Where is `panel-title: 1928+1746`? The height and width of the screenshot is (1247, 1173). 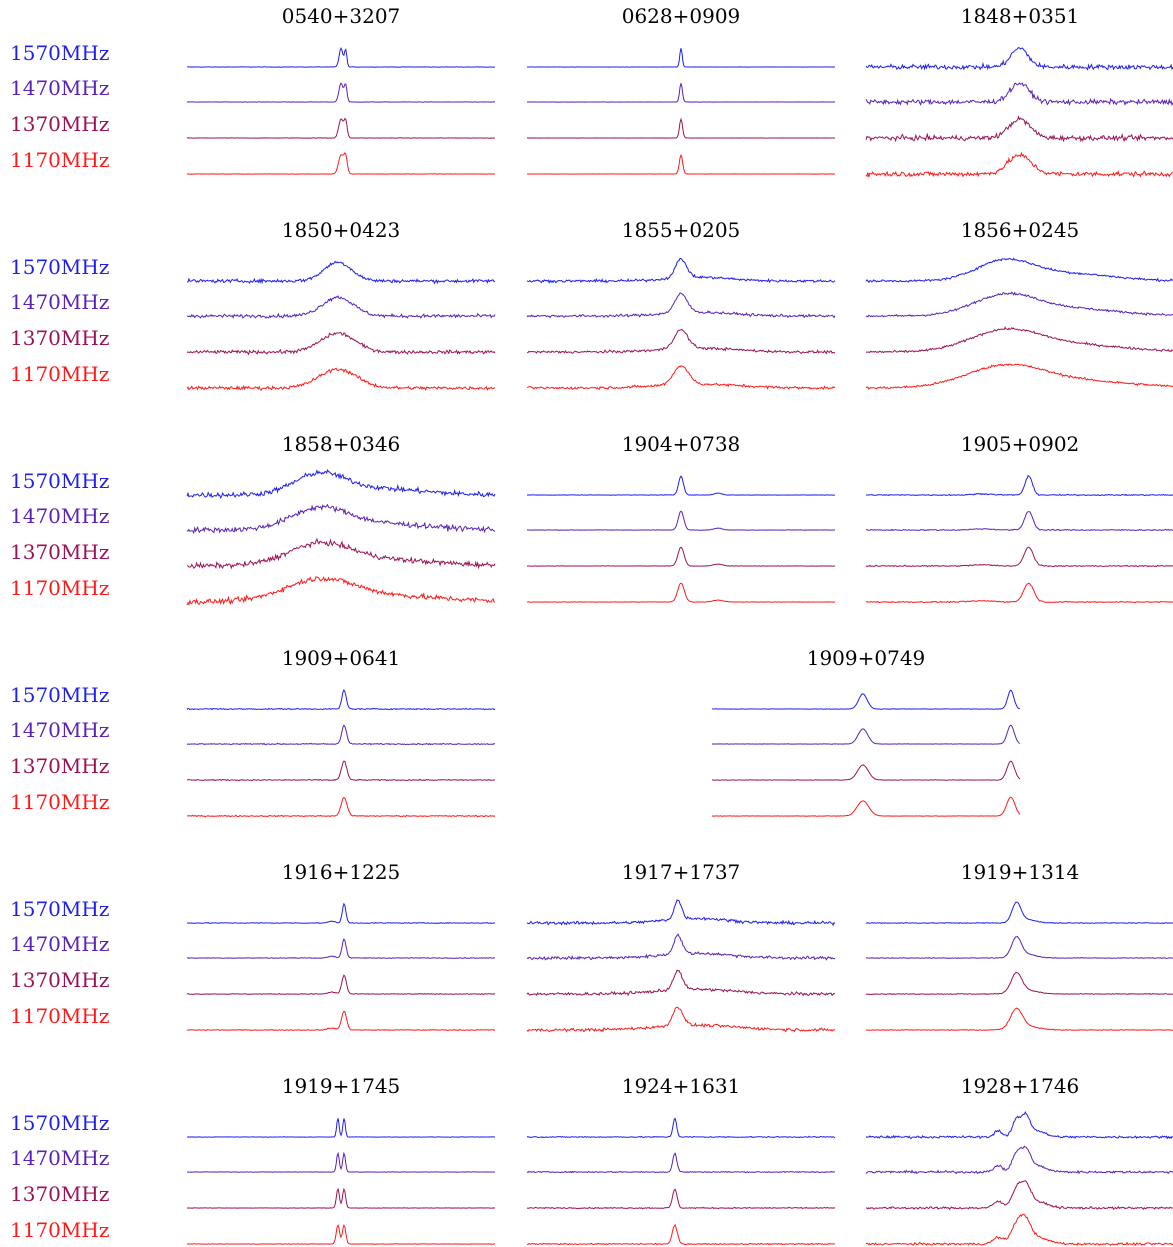 panel-title: 1928+1746 is located at coordinates (1020, 1086).